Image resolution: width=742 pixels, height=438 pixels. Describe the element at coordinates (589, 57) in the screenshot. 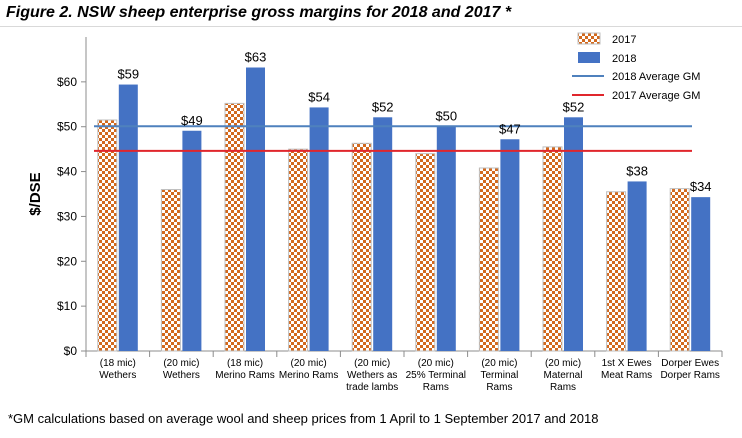

I see `legend-swatch-2018` at that location.